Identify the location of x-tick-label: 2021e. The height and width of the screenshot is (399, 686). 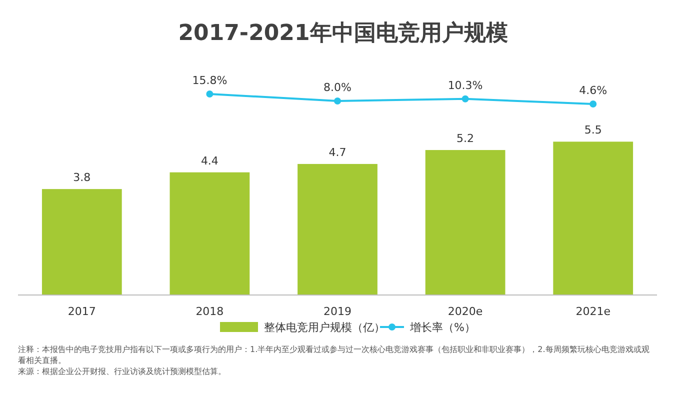
(593, 311).